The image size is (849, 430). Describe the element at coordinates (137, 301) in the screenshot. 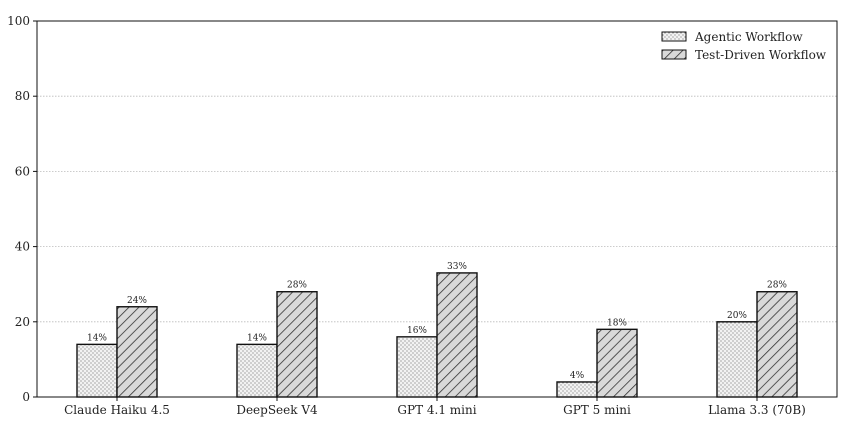

I see `bar-value-label: 24%` at that location.